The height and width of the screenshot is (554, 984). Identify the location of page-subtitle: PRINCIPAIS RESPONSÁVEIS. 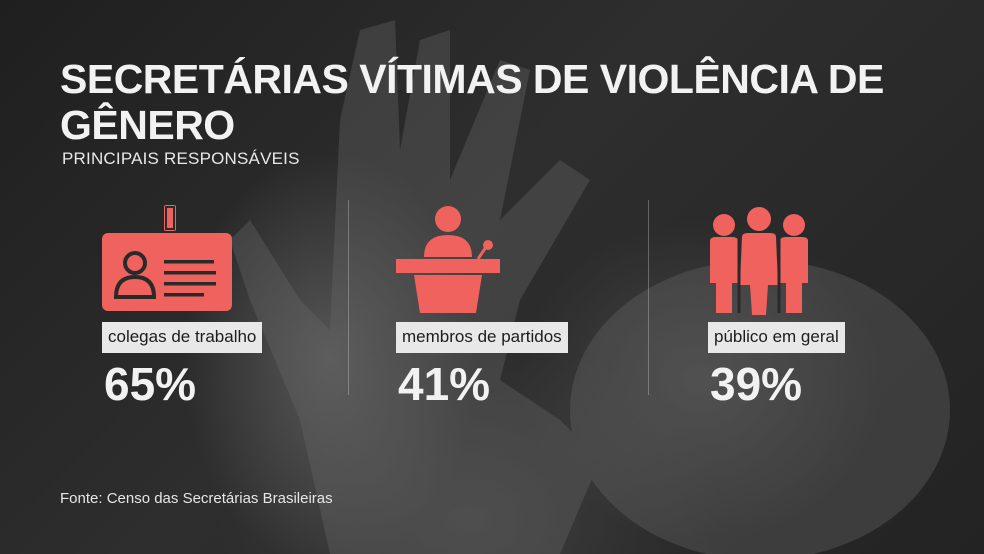
(181, 158).